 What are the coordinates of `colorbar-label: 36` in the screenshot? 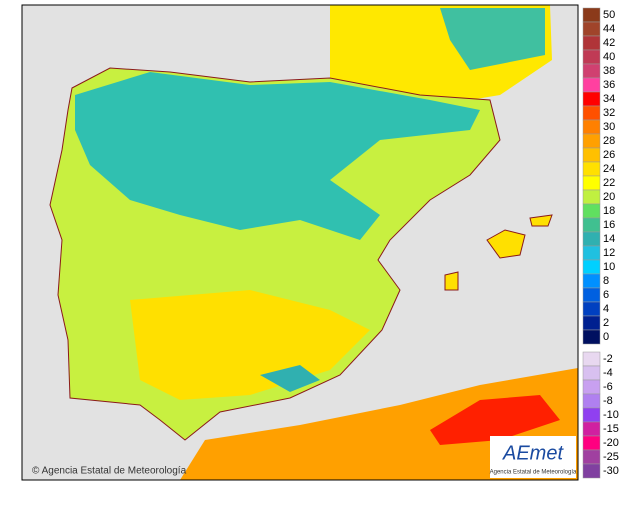 It's located at (609, 85).